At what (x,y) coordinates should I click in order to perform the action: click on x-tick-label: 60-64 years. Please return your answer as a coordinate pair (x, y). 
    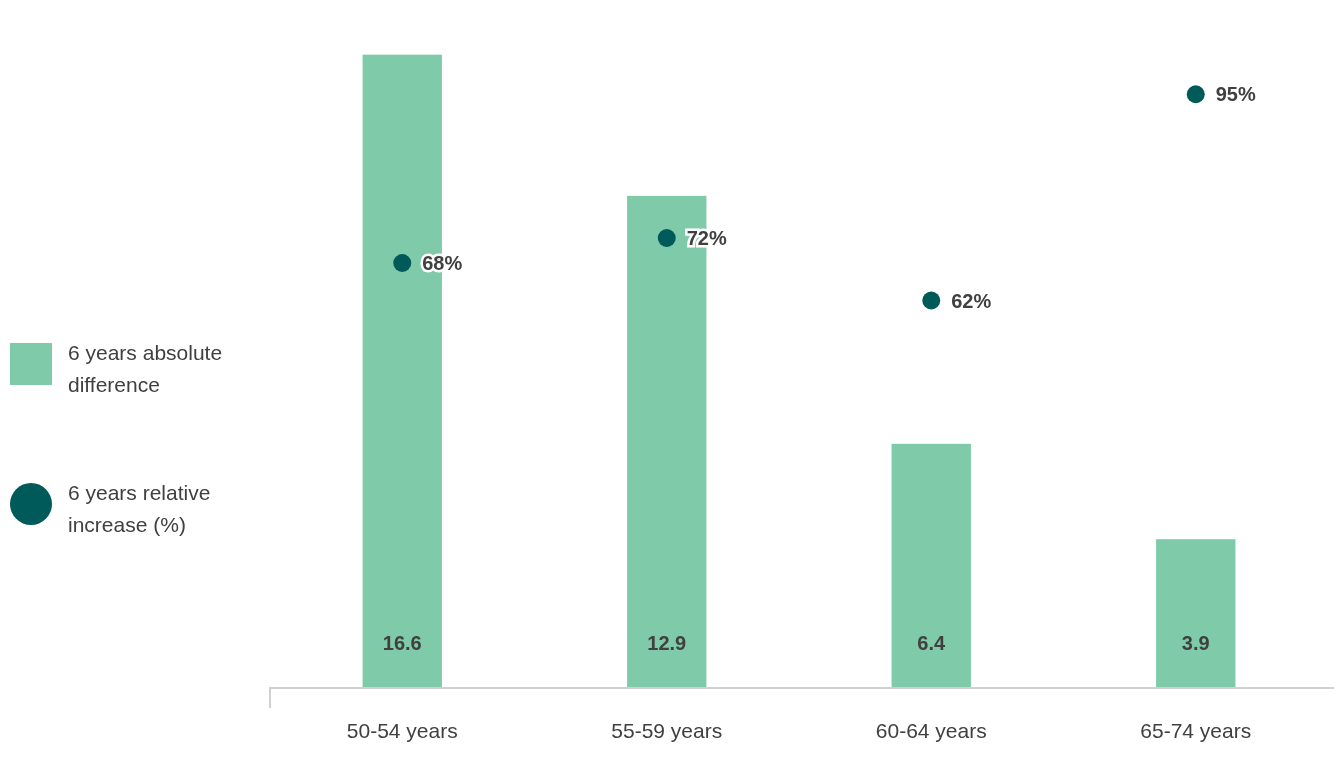
    Looking at the image, I should click on (931, 730).